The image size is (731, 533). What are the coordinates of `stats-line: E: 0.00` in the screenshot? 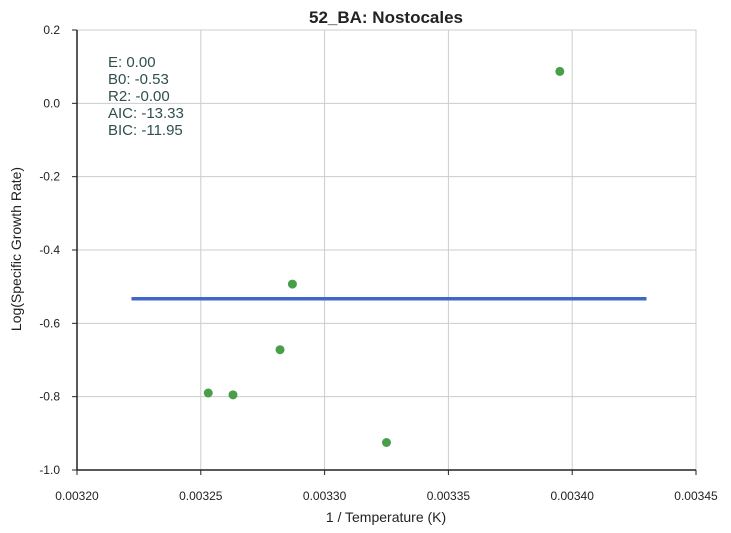 It's located at (132, 62).